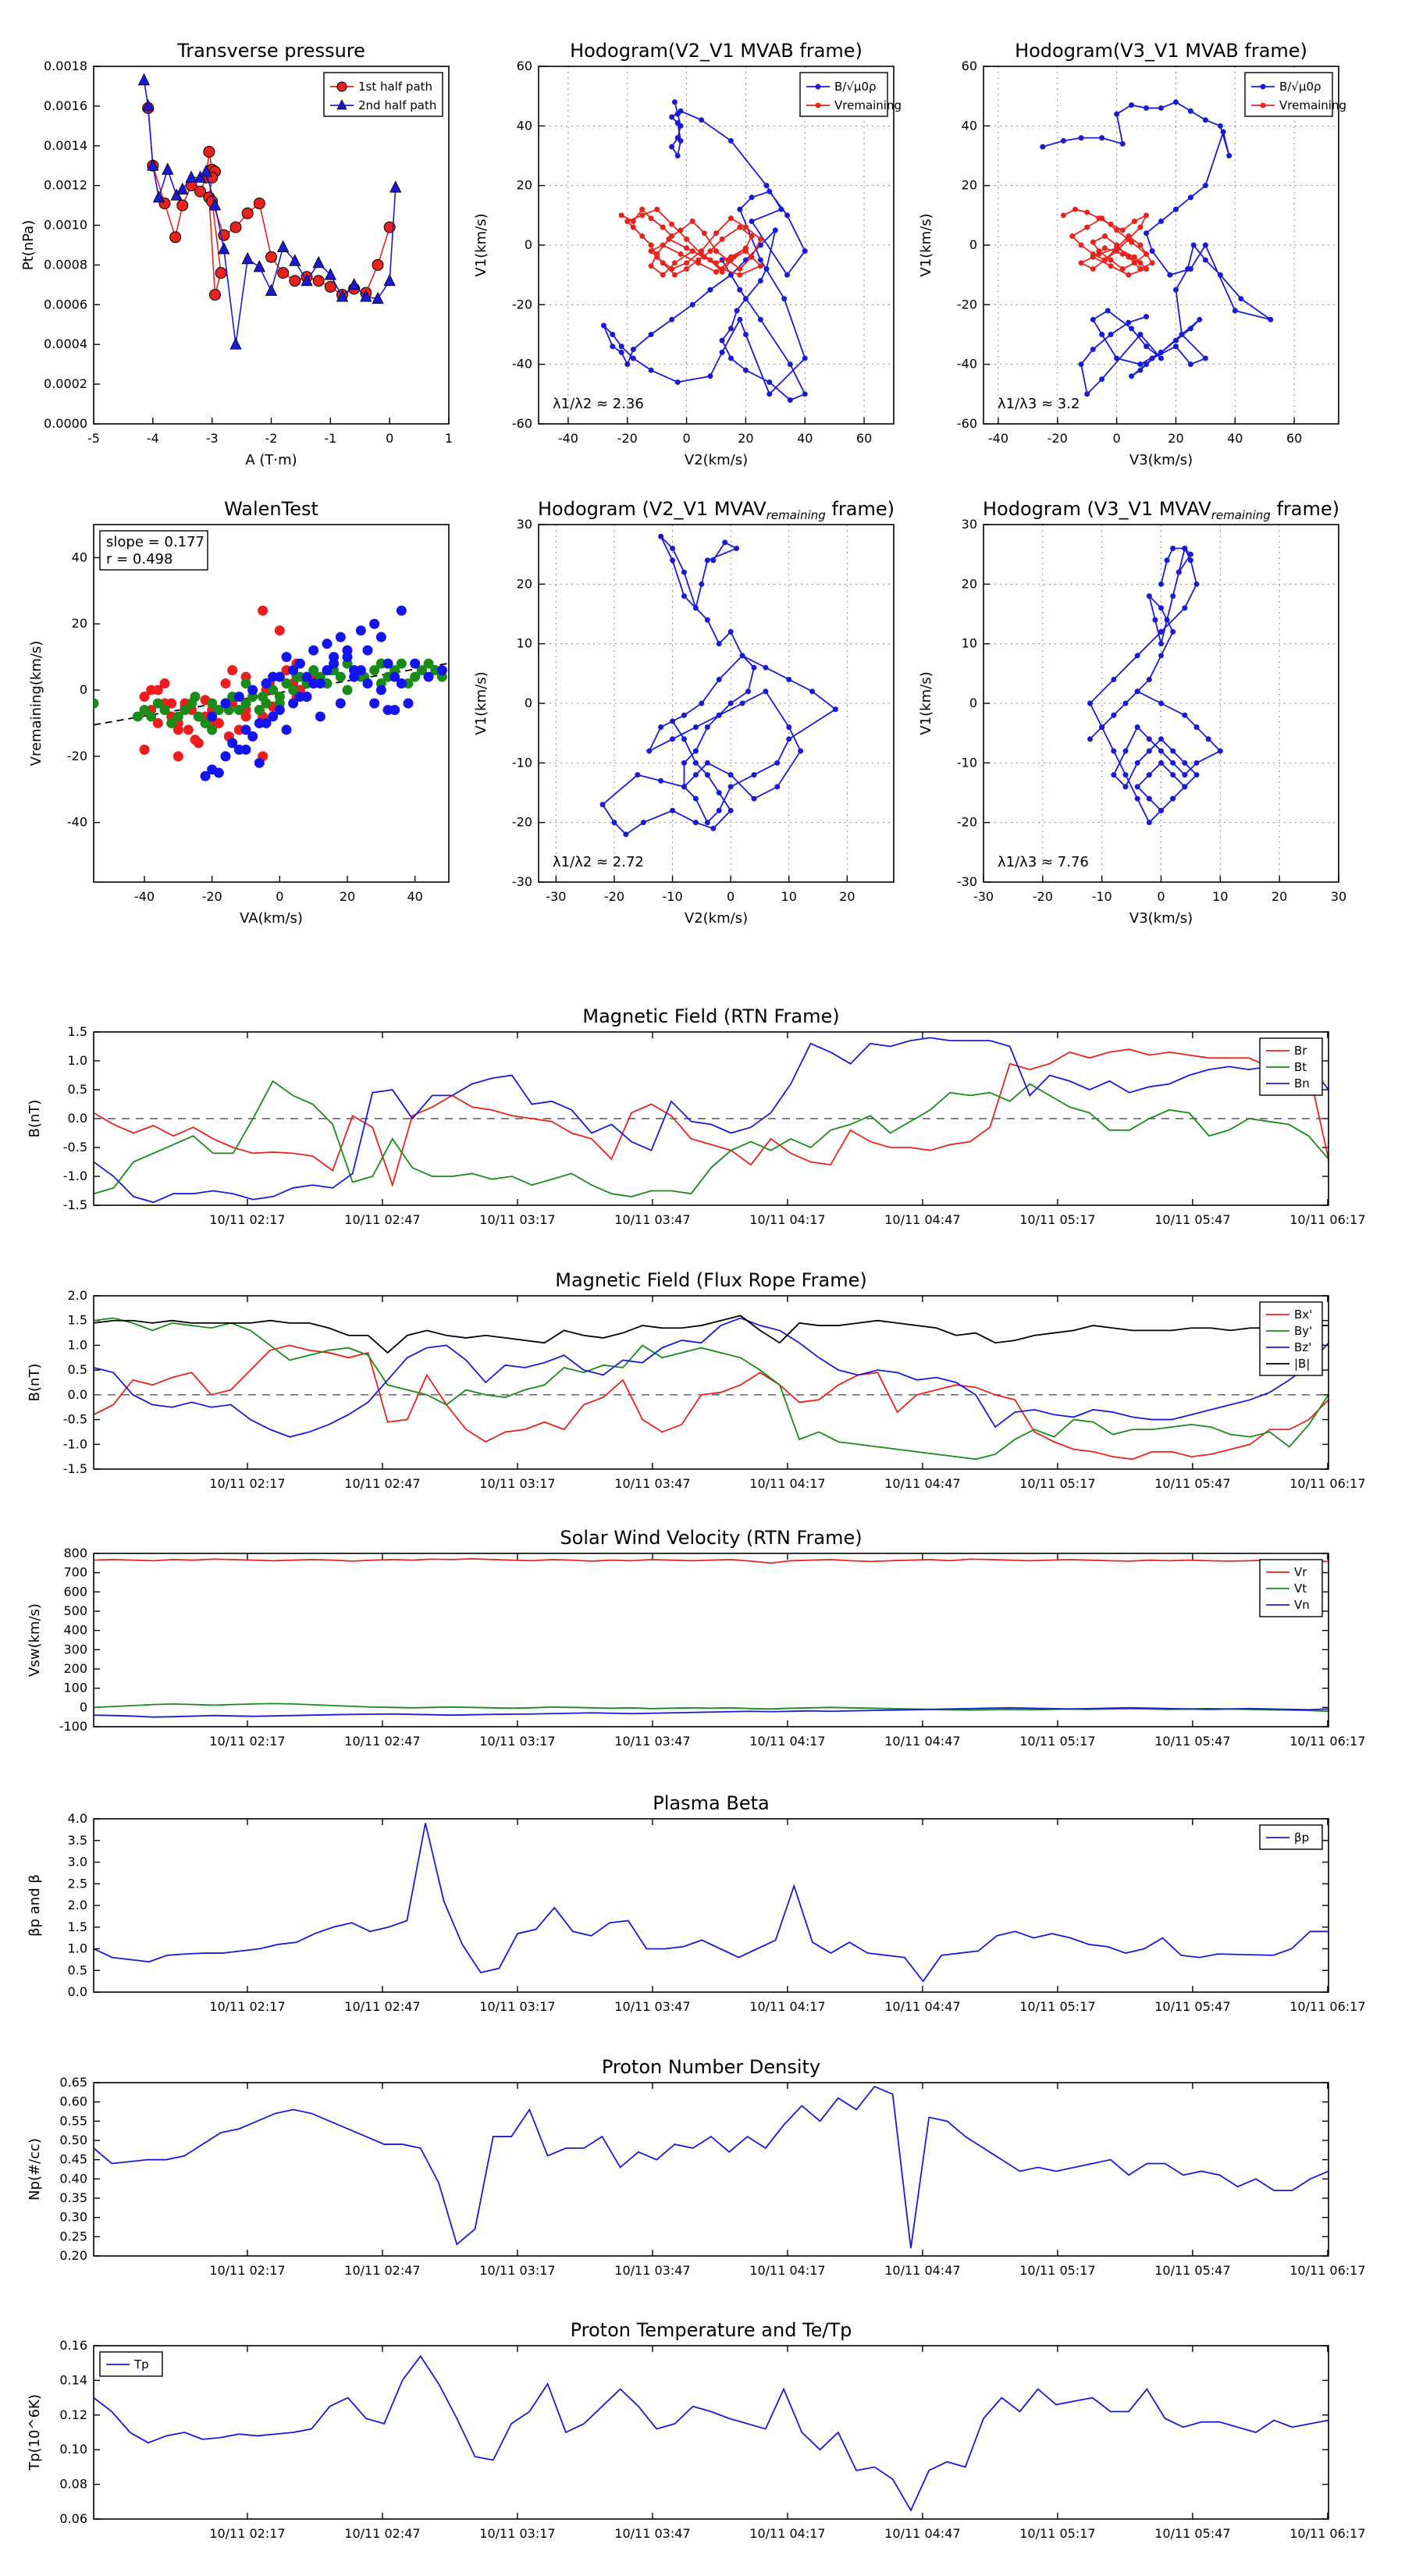 The width and height of the screenshot is (1405, 2576). I want to click on y-tick-label: 700, so click(75, 1572).